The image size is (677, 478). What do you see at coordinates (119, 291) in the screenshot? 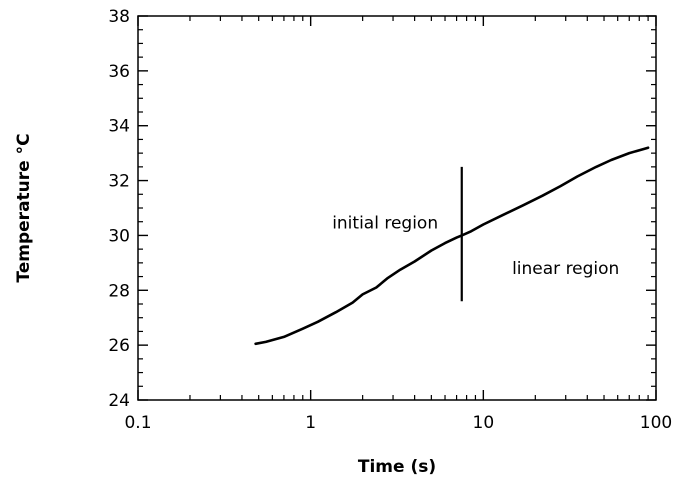
I see `y-tick-label: 28` at bounding box center [119, 291].